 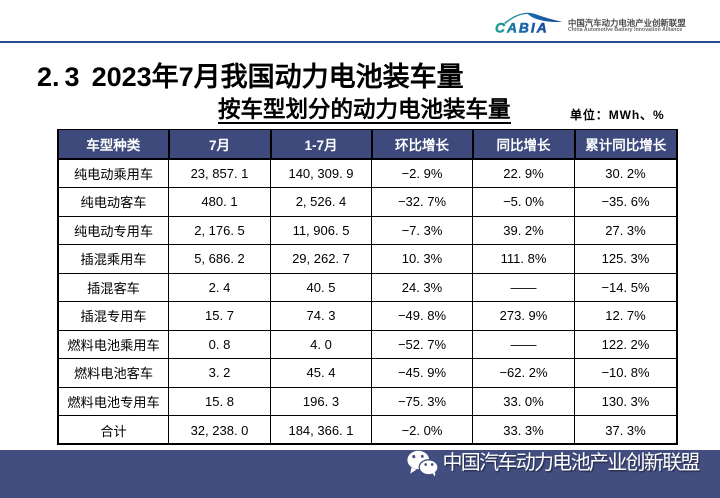 What do you see at coordinates (522, 28) in the screenshot?
I see `svg-text: CABIA` at bounding box center [522, 28].